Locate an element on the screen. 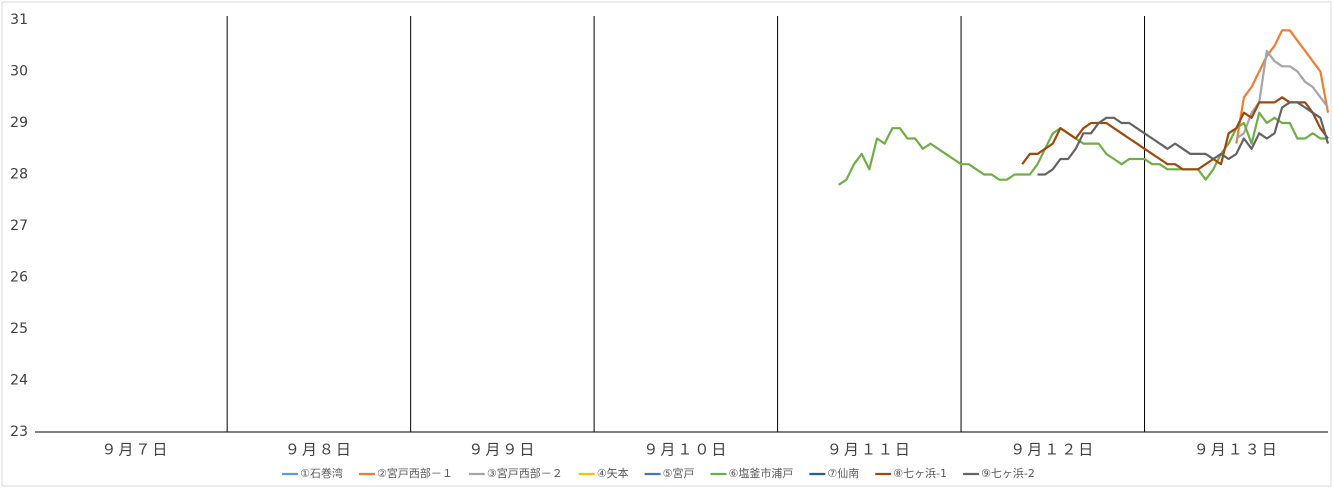  y-tick-label: 27 is located at coordinates (19, 226).